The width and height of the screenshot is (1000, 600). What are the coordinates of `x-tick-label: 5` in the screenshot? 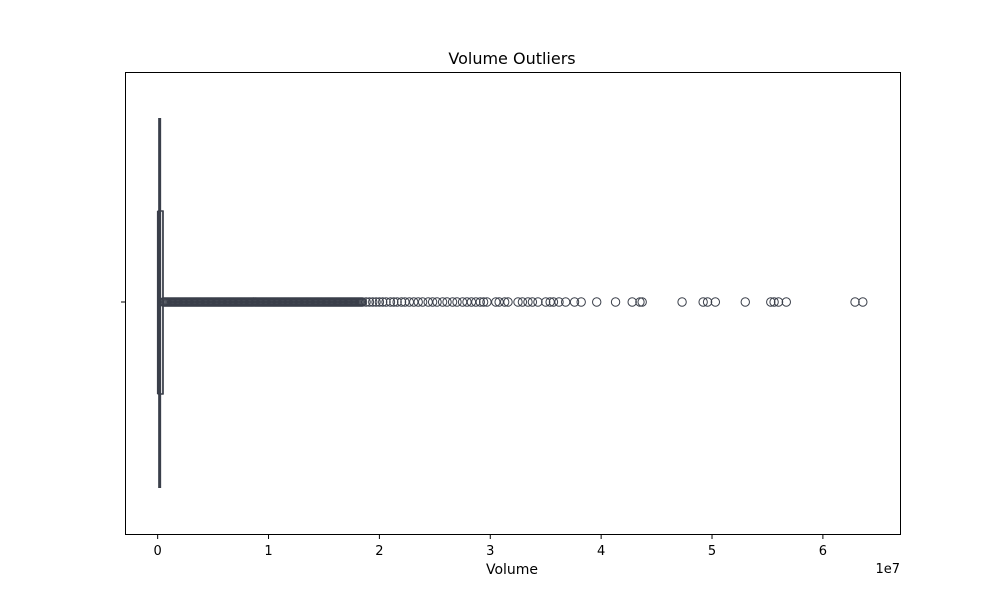 It's located at (712, 551).